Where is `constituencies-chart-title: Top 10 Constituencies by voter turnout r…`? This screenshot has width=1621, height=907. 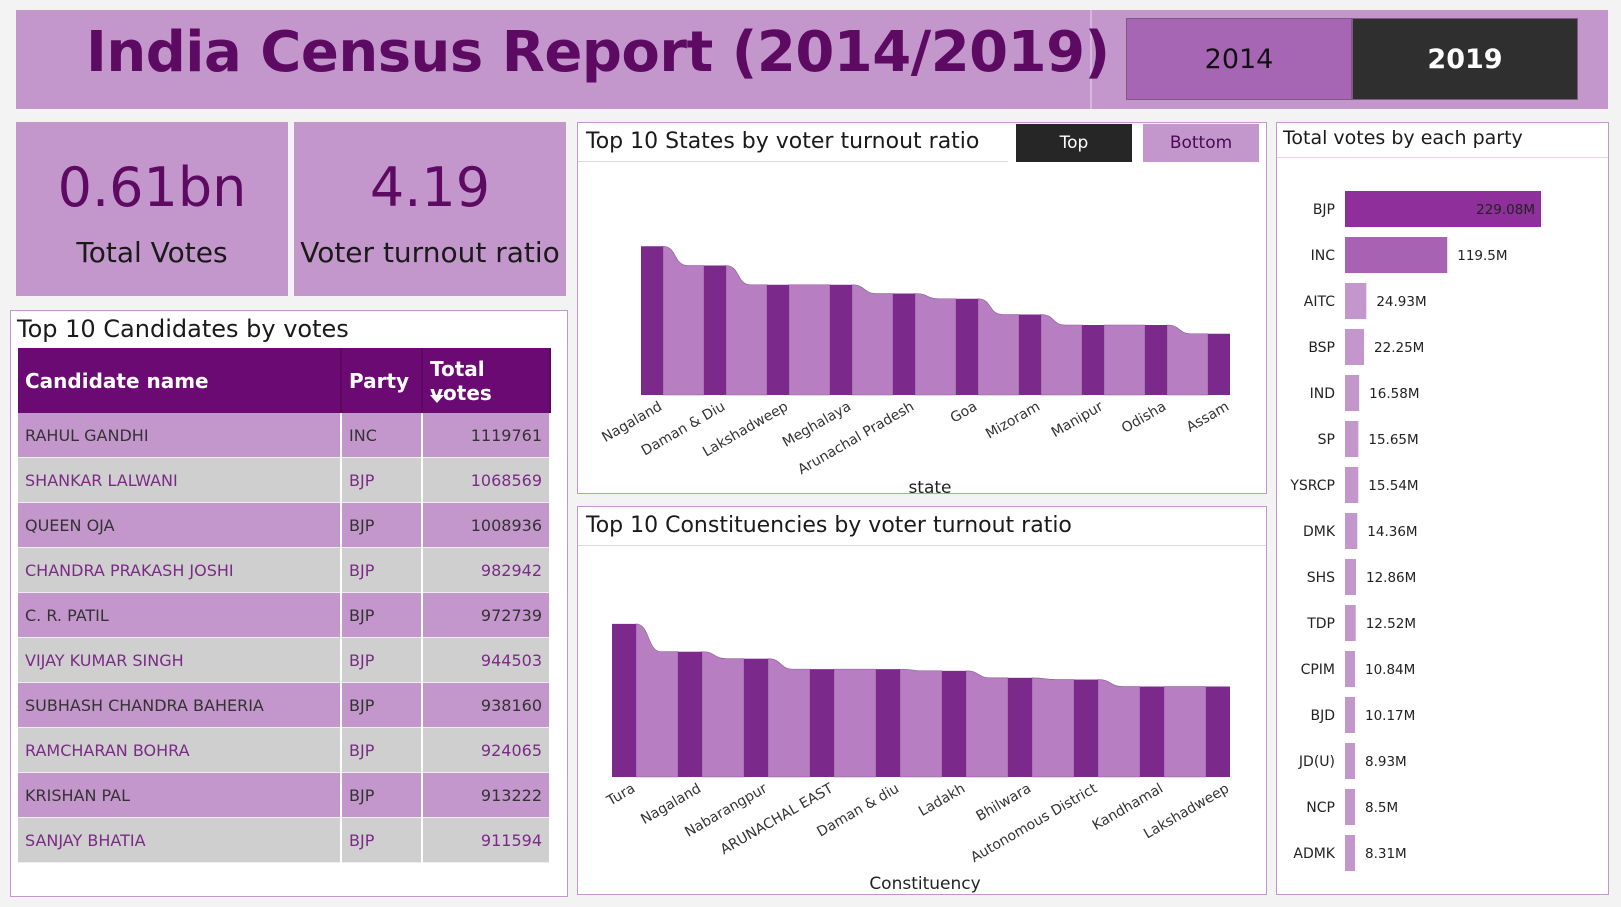 constituencies-chart-title: Top 10 Constituencies by voter turnout r… is located at coordinates (829, 525).